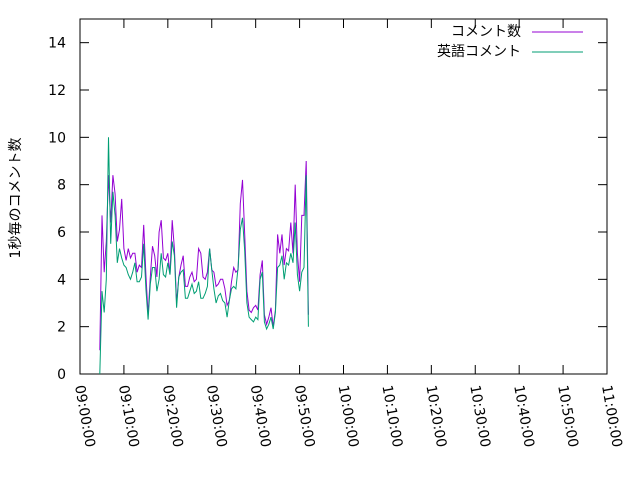 The image size is (640, 480). What do you see at coordinates (57, 91) in the screenshot?
I see `y-tick-label: 12` at bounding box center [57, 91].